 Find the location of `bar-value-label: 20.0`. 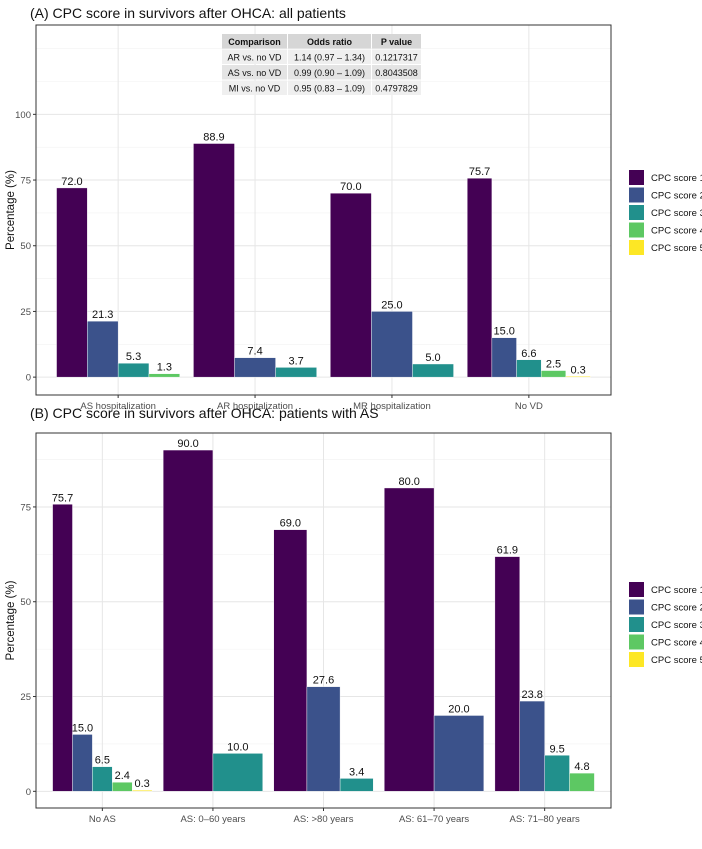

bar-value-label: 20.0 is located at coordinates (458, 709).